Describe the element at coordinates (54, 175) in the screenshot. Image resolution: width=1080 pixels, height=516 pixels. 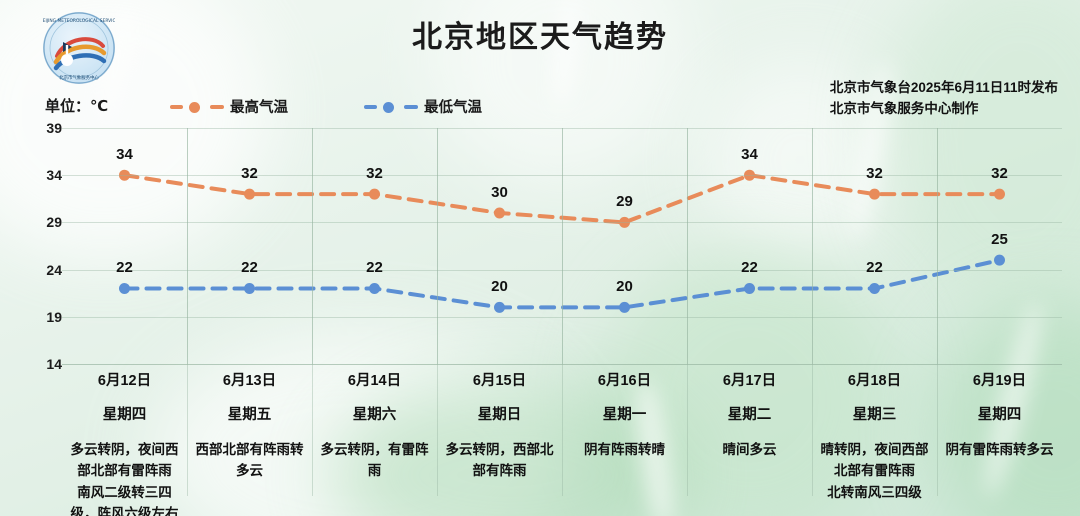
I see `y-axis-tick: 34` at that location.